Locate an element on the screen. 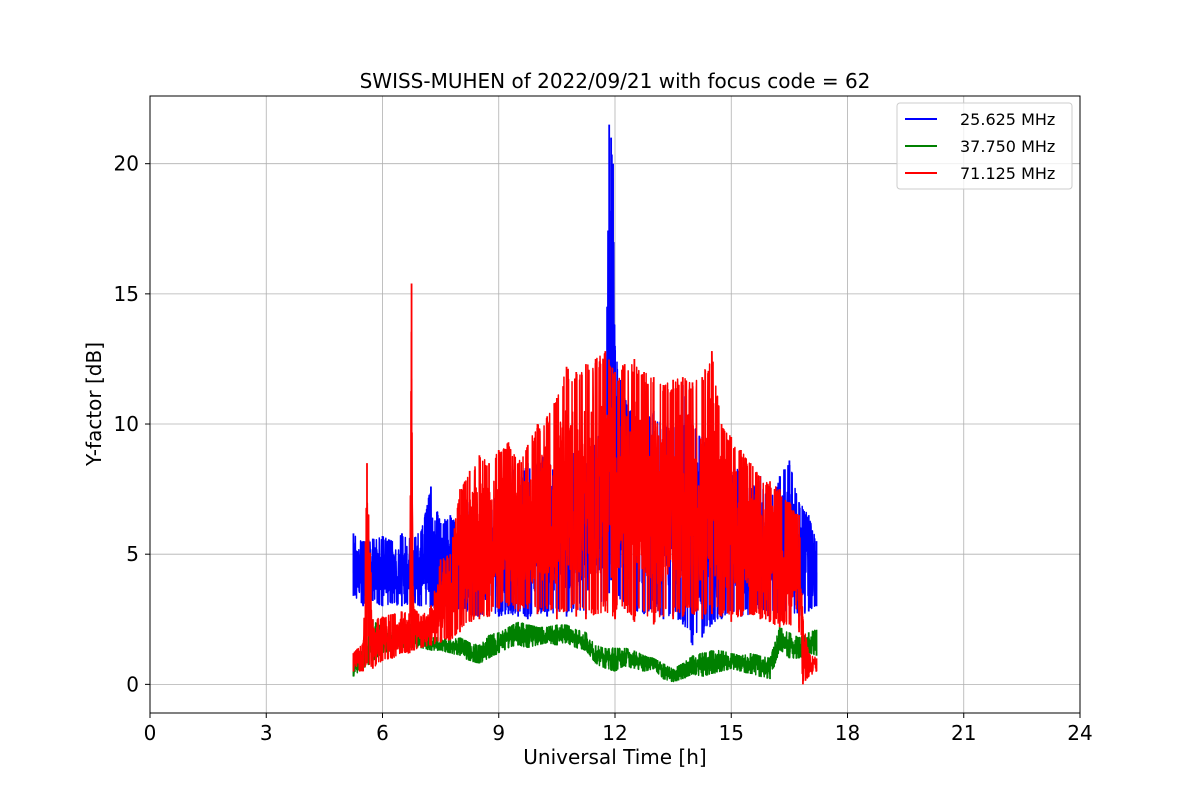 This screenshot has height=800, width=1200. x-tick-label: 15 is located at coordinates (731, 733).